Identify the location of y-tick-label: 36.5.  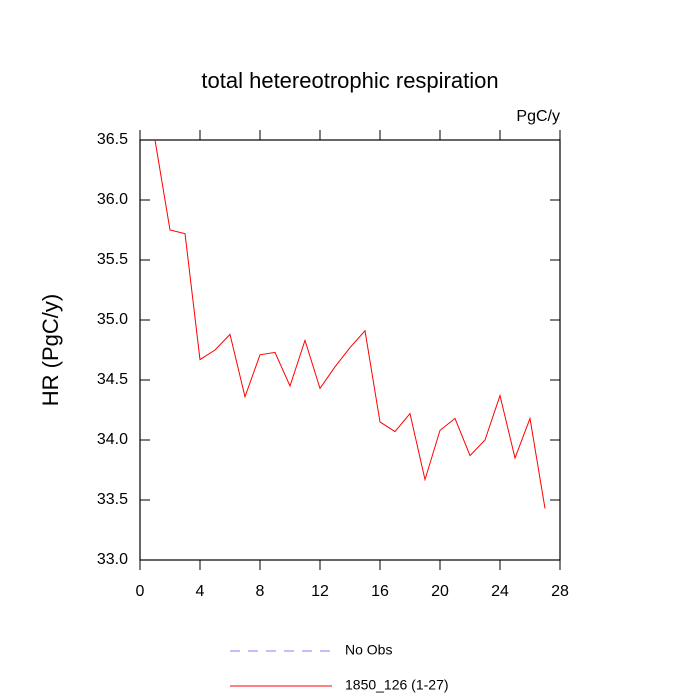
(112, 139).